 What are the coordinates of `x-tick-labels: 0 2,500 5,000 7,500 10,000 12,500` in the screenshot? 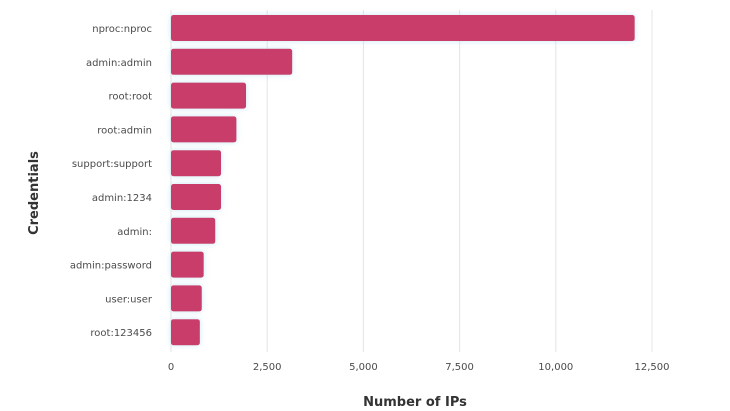 It's located at (419, 367).